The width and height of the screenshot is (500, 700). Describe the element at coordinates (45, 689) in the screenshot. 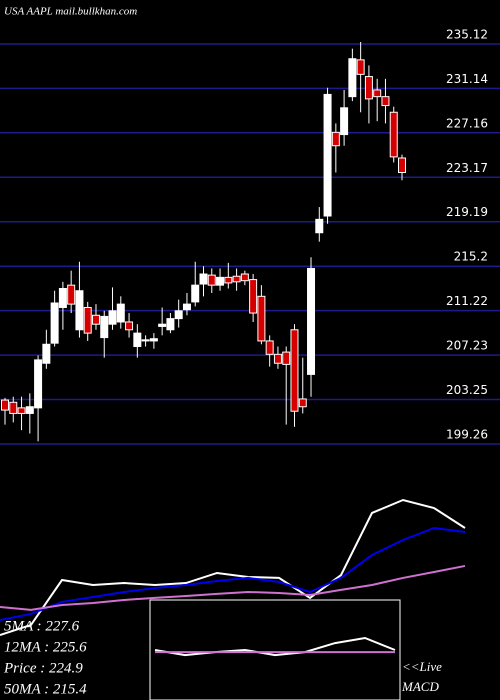

I see `legend-text: 50MA : 215.4` at that location.